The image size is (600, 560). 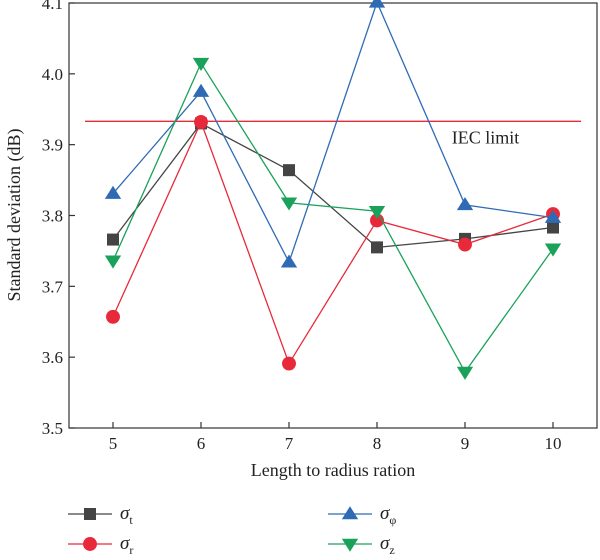 I want to click on legend-label: σφ, so click(x=388, y=515).